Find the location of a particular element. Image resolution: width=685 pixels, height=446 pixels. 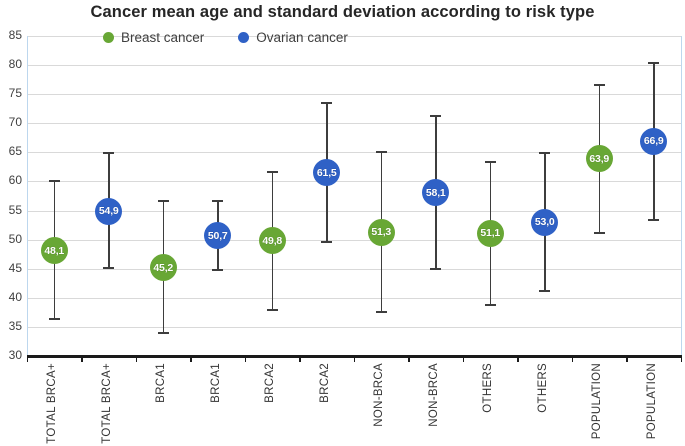

y-tick-label: 80 is located at coordinates (15, 64).